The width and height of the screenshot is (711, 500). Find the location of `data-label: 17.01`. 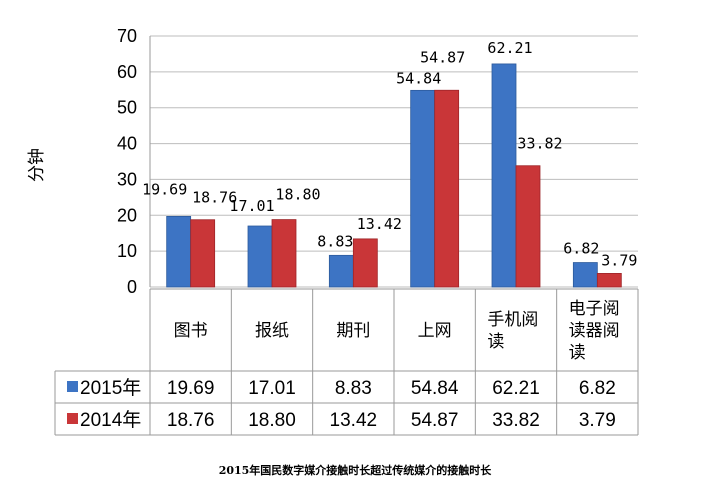

data-label: 17.01 is located at coordinates (251, 206).